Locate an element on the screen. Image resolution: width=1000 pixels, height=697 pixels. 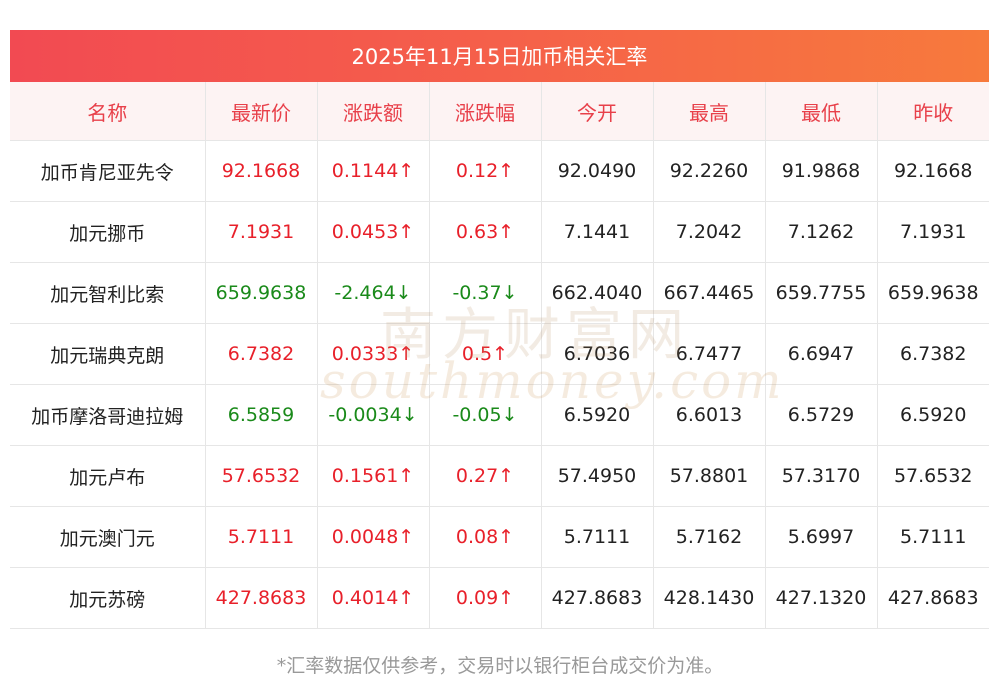
header-prev-close: 昨收 is located at coordinates (933, 111).